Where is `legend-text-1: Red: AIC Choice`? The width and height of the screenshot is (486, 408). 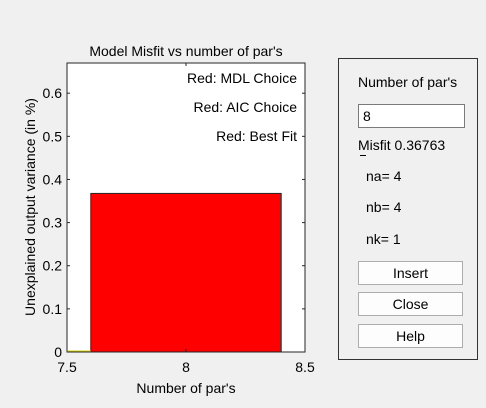 legend-text-1: Red: AIC Choice is located at coordinates (246, 107).